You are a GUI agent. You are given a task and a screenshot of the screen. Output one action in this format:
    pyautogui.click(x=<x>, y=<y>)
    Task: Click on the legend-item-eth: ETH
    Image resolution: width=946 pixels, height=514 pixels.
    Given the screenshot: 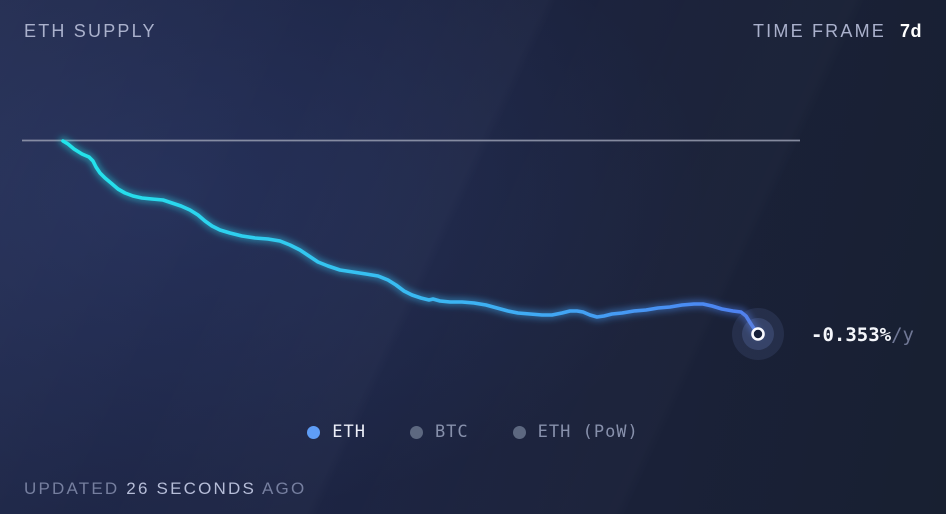 What is the action you would take?
    pyautogui.click(x=336, y=432)
    